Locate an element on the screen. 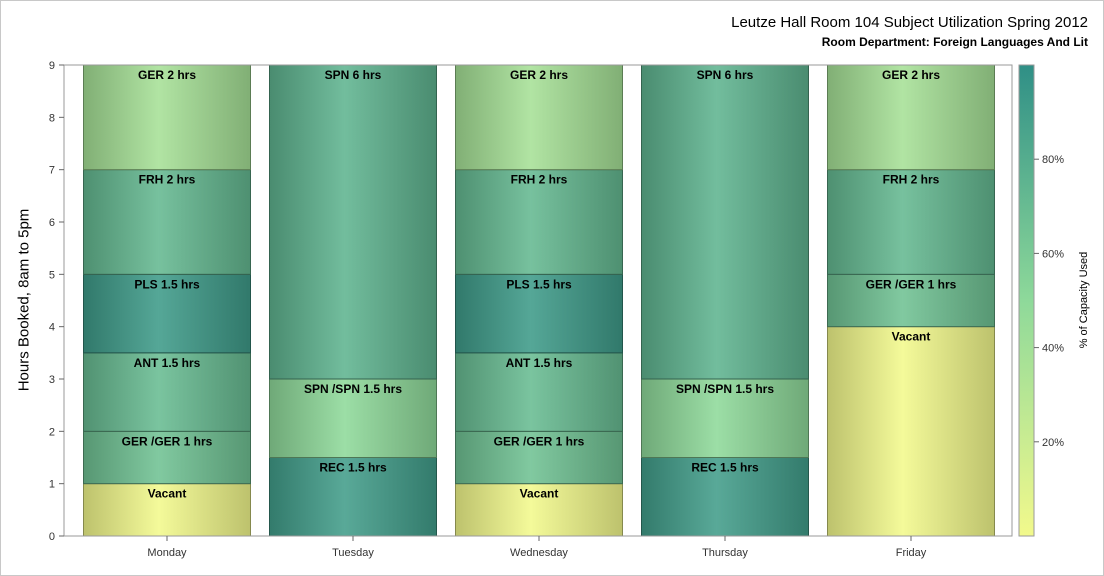 This screenshot has height=576, width=1104. y-tick-label: 8 is located at coordinates (52, 118).